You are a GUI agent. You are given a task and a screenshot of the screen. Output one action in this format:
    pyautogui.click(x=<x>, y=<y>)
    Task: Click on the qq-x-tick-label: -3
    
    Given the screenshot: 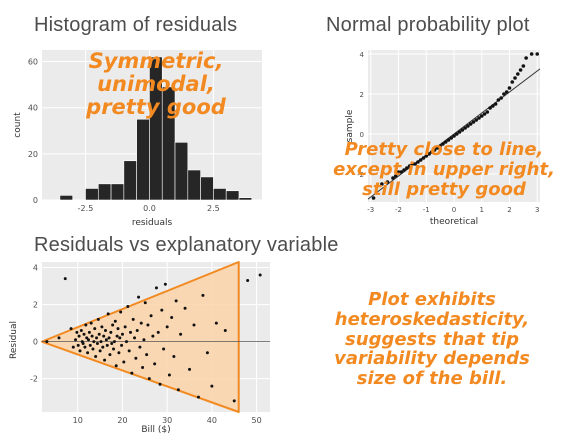 What is the action you would take?
    pyautogui.click(x=370, y=210)
    